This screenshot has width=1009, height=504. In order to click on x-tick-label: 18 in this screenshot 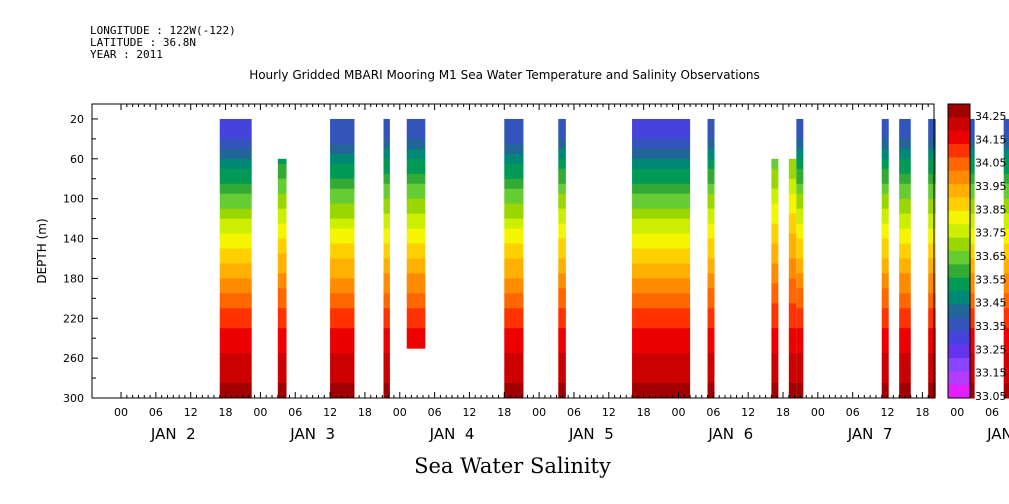, I will do `click(504, 412)`.